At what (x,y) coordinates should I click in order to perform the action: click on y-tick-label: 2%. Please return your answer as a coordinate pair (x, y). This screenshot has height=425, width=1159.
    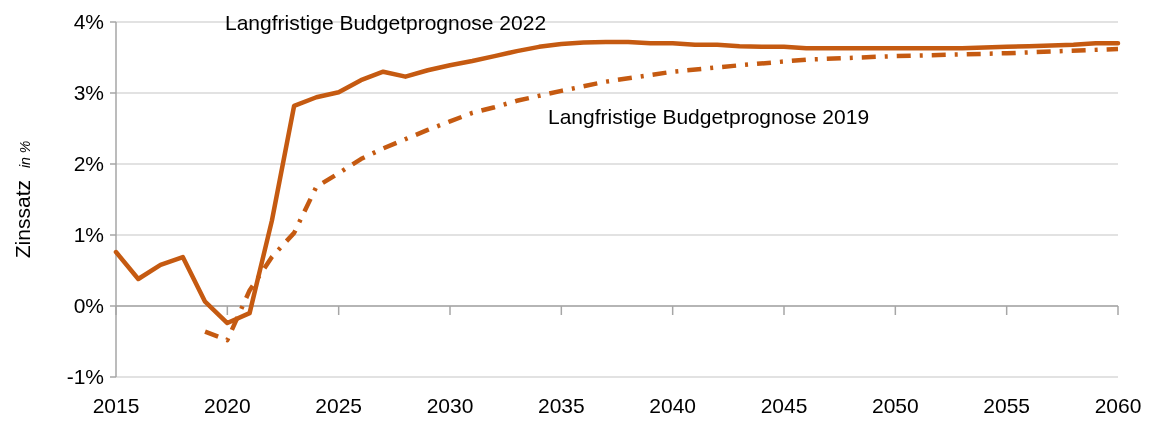
    Looking at the image, I should click on (88, 164).